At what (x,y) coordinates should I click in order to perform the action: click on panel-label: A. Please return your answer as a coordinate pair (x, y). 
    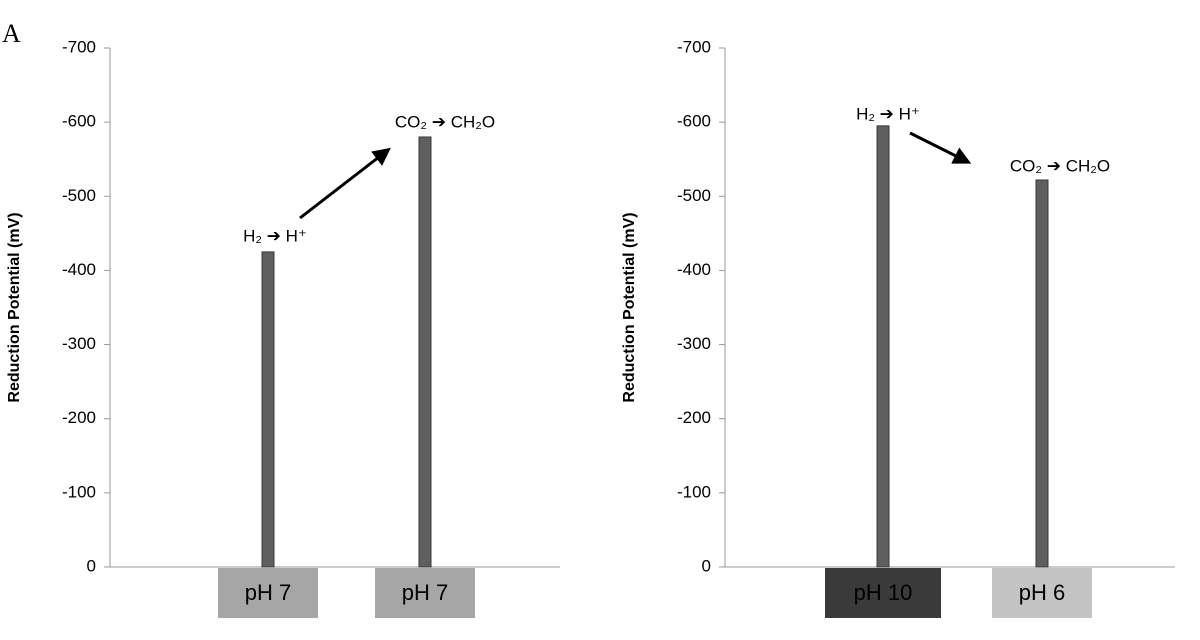
    Looking at the image, I should click on (11, 33).